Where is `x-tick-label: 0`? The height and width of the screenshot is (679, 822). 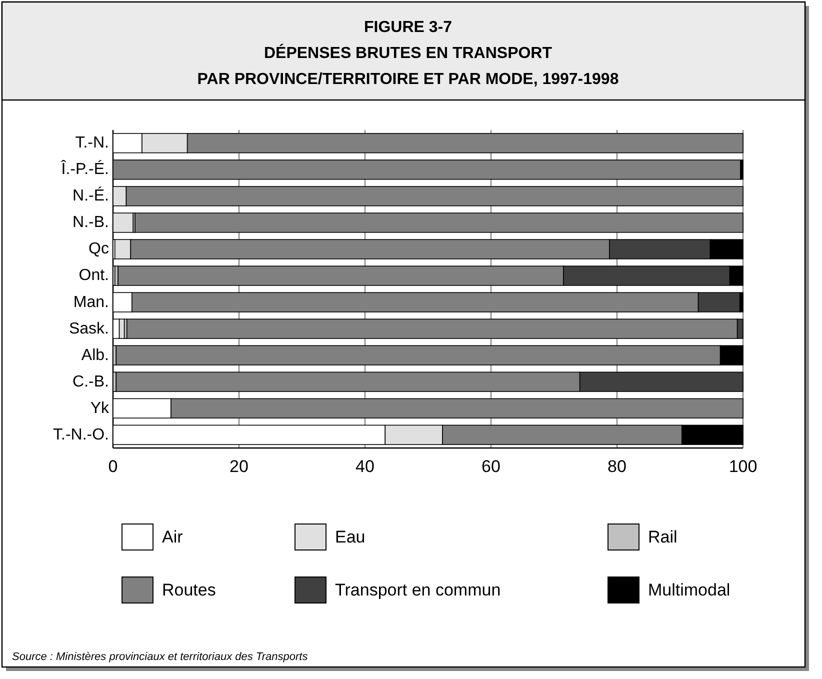 x-tick-label: 0 is located at coordinates (113, 466).